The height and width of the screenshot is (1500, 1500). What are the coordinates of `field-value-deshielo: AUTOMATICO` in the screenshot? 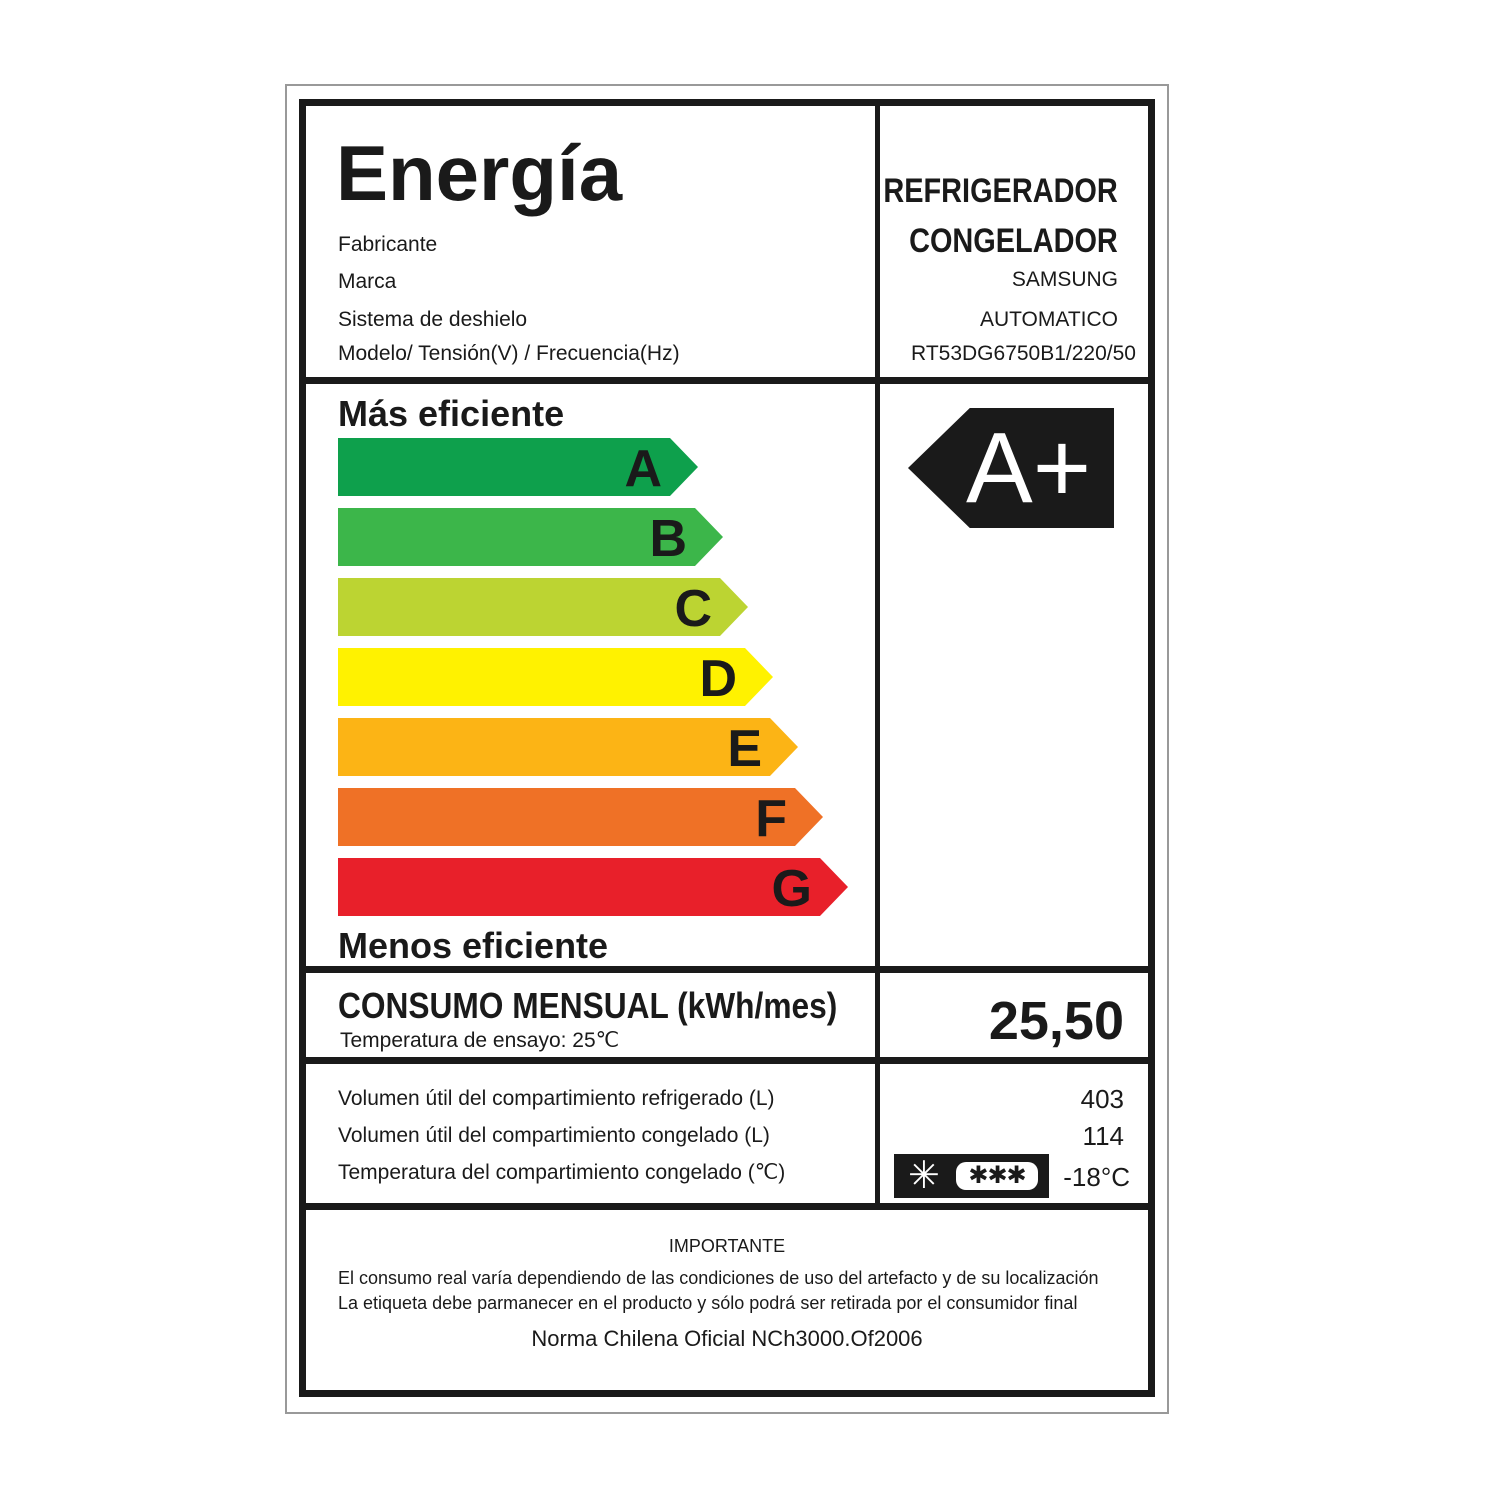 It's located at (1048, 319).